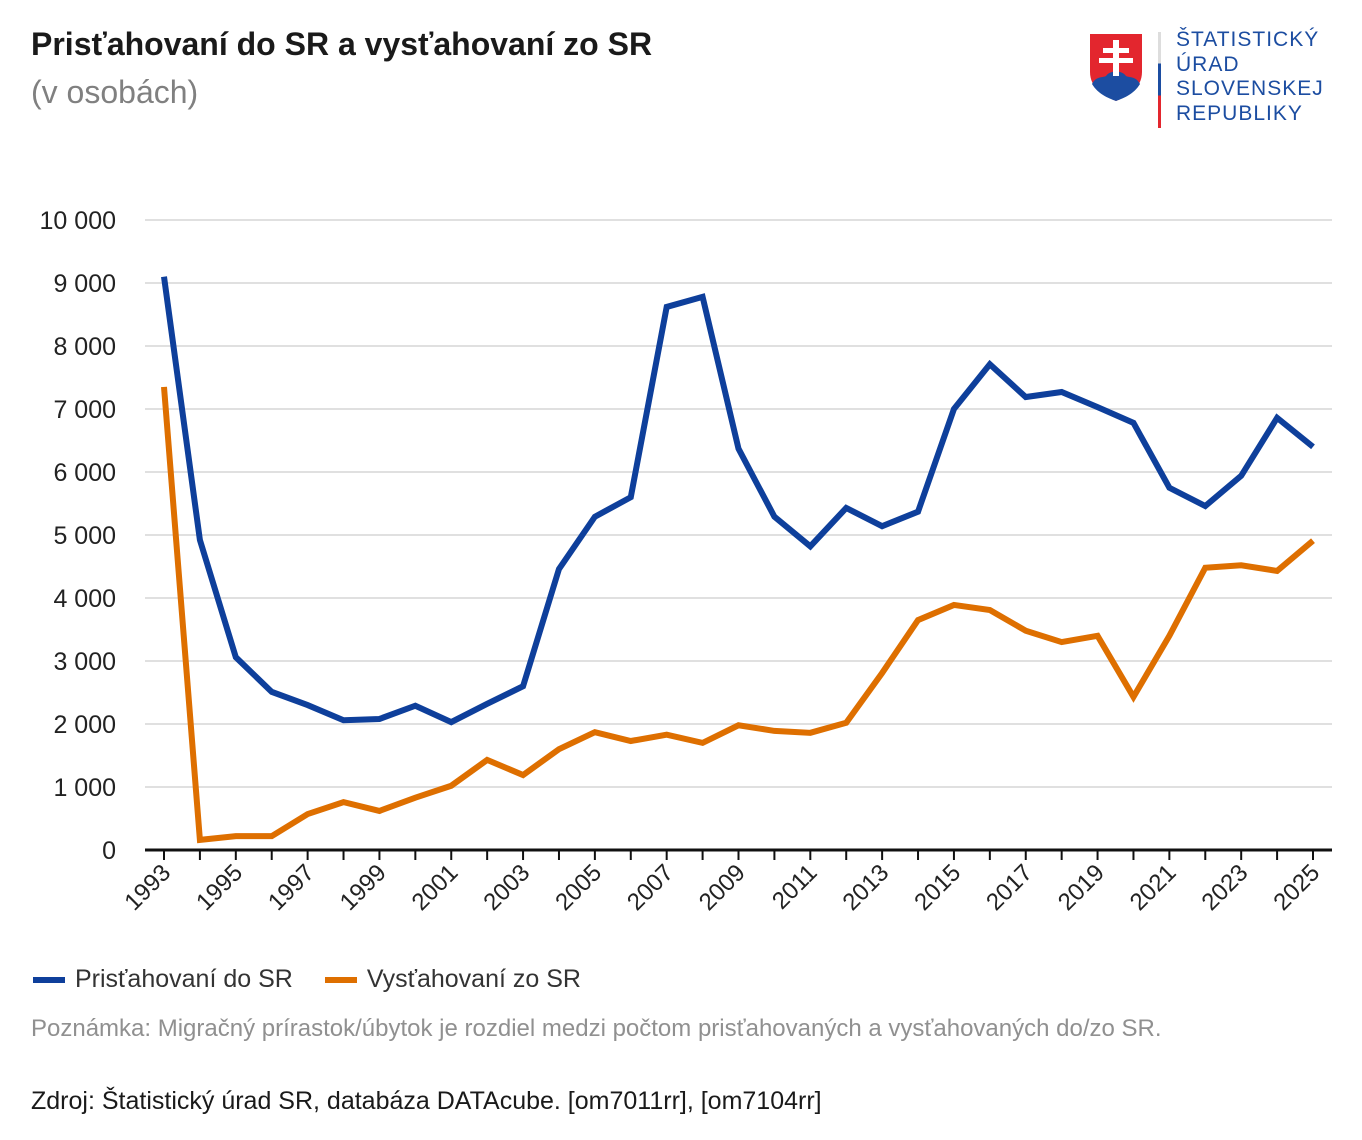 The image size is (1362, 1140). What do you see at coordinates (1208, 64) in the screenshot?
I see `logo-line: ÚRAD` at bounding box center [1208, 64].